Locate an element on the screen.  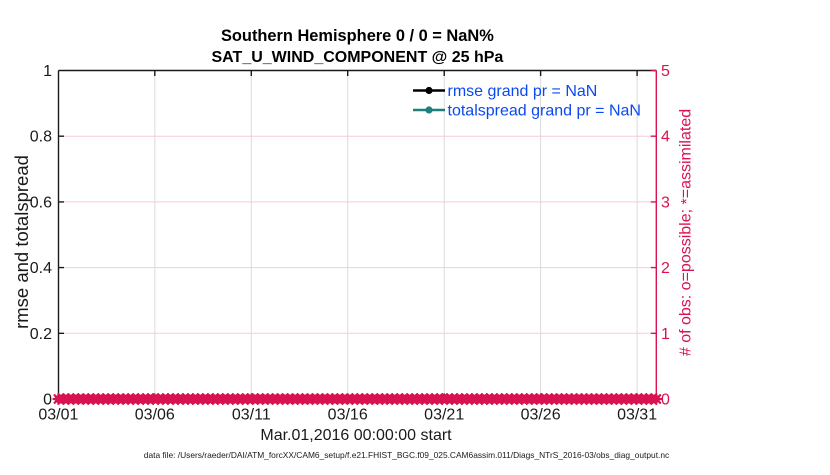
svg-text: rmse and totalspread is located at coordinates (21, 242).